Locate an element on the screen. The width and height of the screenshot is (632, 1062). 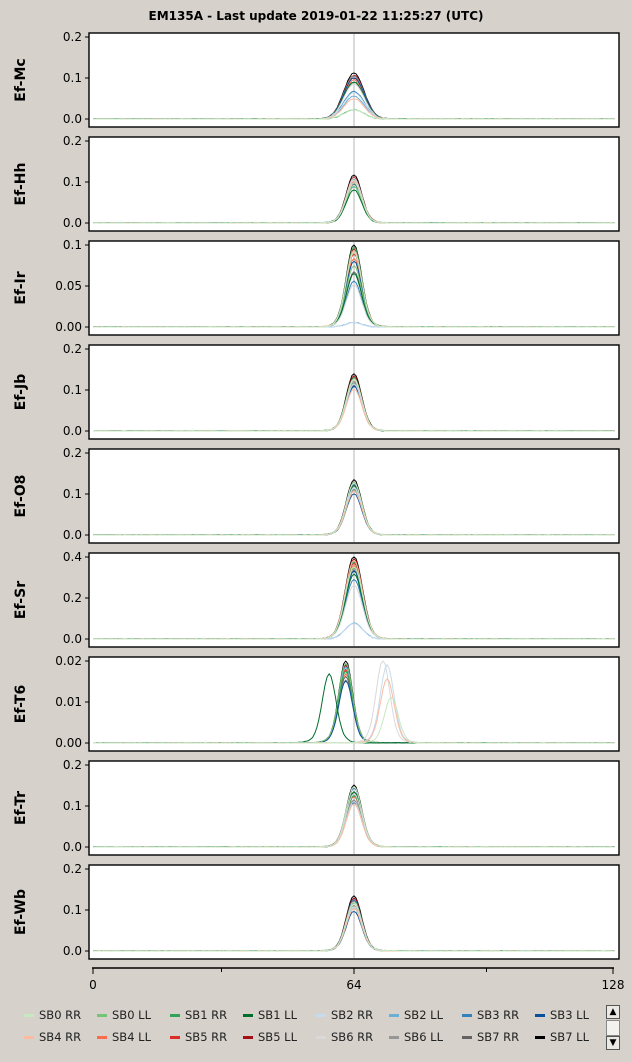
y-tick-label: 0.4 is located at coordinates (72, 557).